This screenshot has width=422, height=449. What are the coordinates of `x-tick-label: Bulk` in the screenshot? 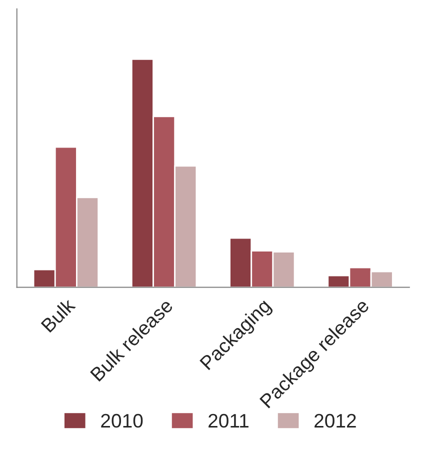 It's located at (58, 315).